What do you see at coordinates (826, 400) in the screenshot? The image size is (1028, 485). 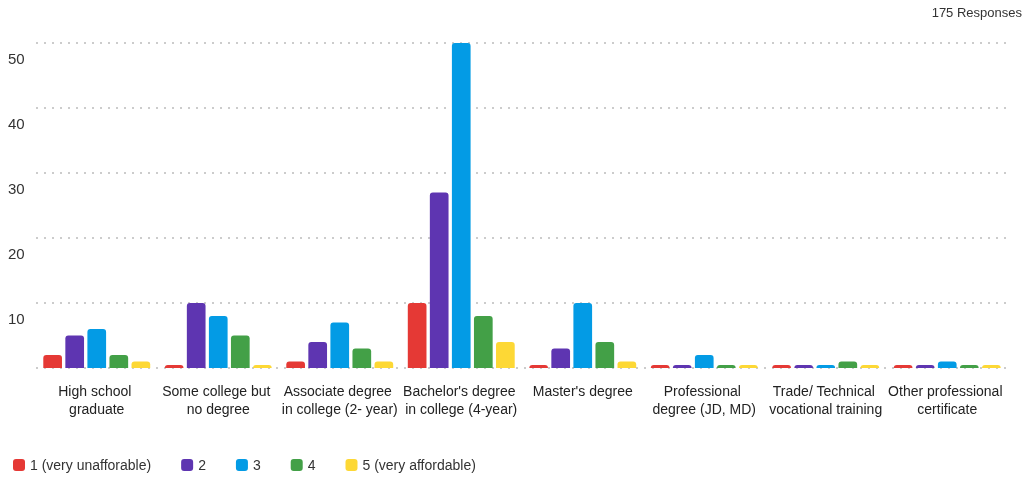 I see `x-tick-label: Trade/ Technical vocational training` at bounding box center [826, 400].